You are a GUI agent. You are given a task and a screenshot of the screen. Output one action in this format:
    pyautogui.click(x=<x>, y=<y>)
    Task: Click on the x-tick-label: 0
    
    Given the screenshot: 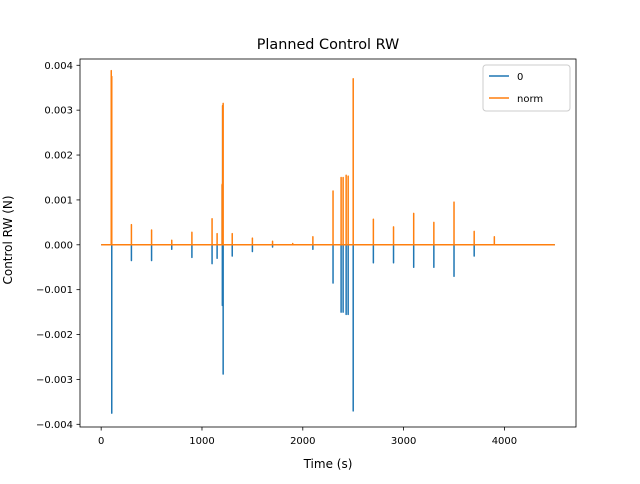 What is the action you would take?
    pyautogui.click(x=101, y=441)
    